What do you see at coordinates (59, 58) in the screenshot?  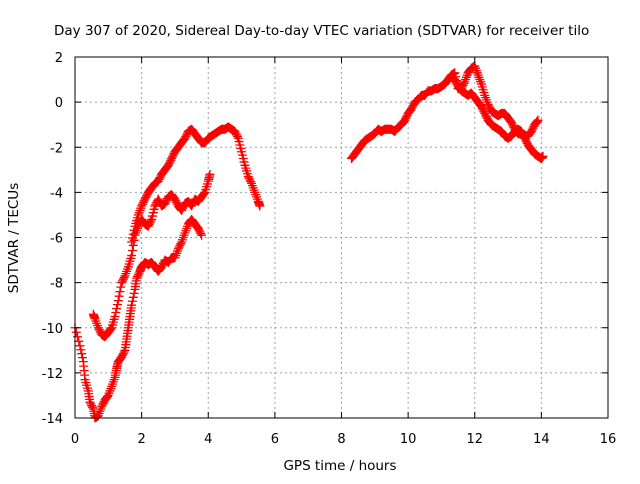 I see `y-tick-label: 2` at bounding box center [59, 58].